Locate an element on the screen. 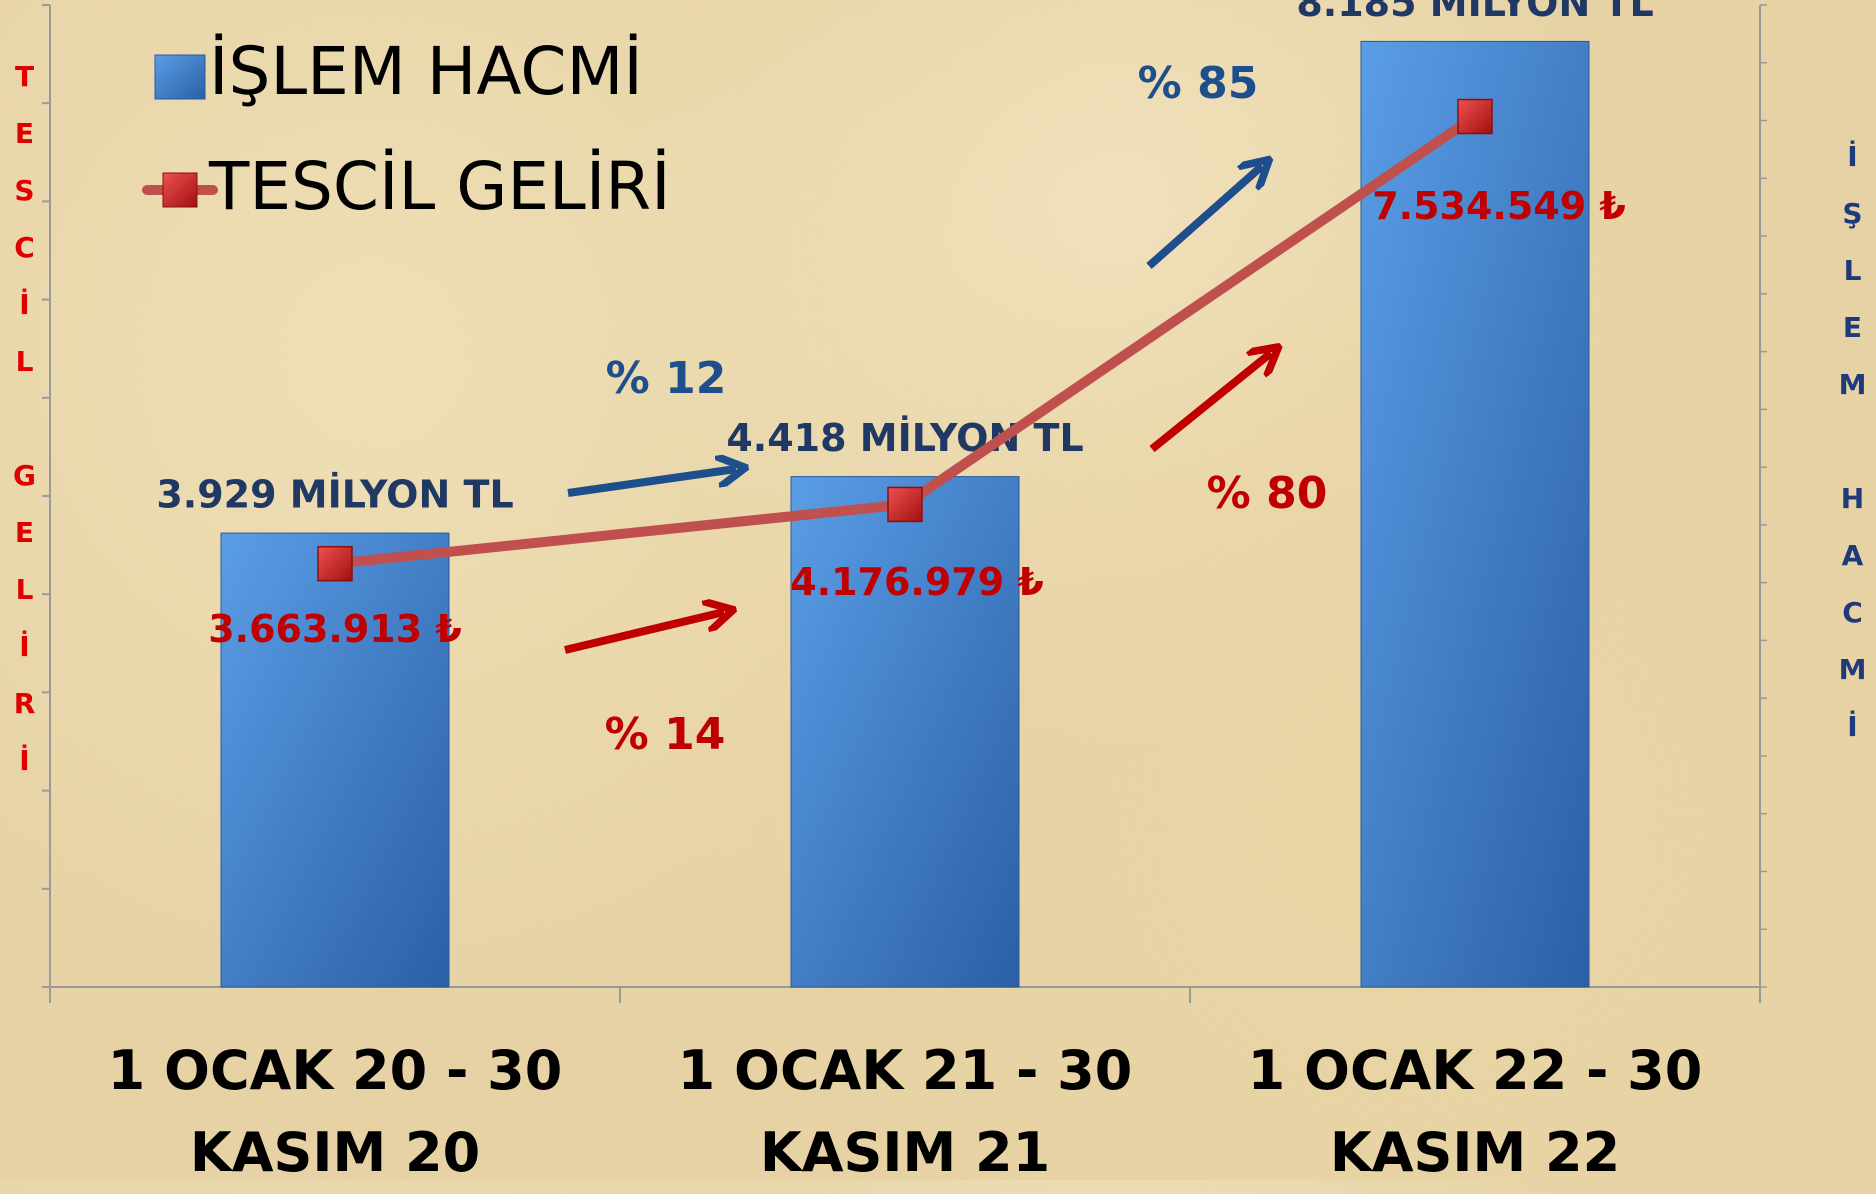  data-label: 7.534.549 ₺ is located at coordinates (1499, 206).